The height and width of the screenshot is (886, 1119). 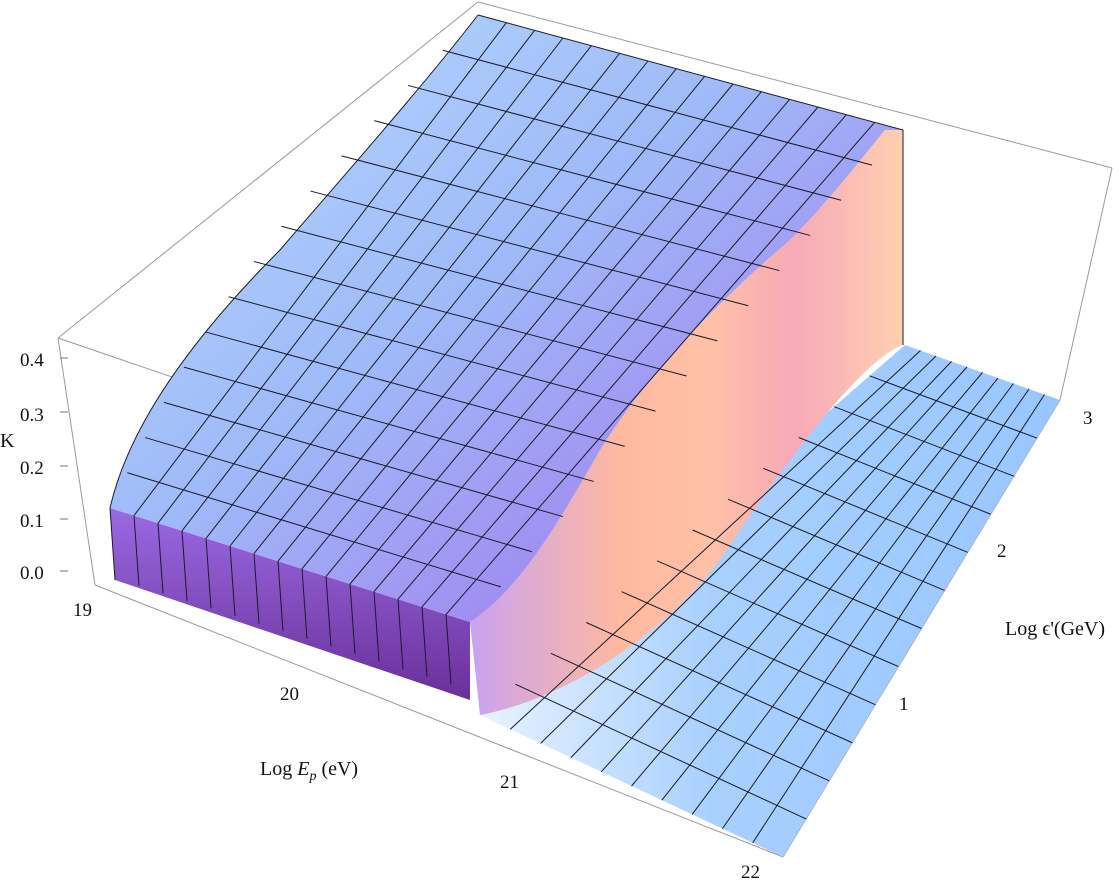 What do you see at coordinates (64, 464) in the screenshot?
I see `z-tick-marks` at bounding box center [64, 464].